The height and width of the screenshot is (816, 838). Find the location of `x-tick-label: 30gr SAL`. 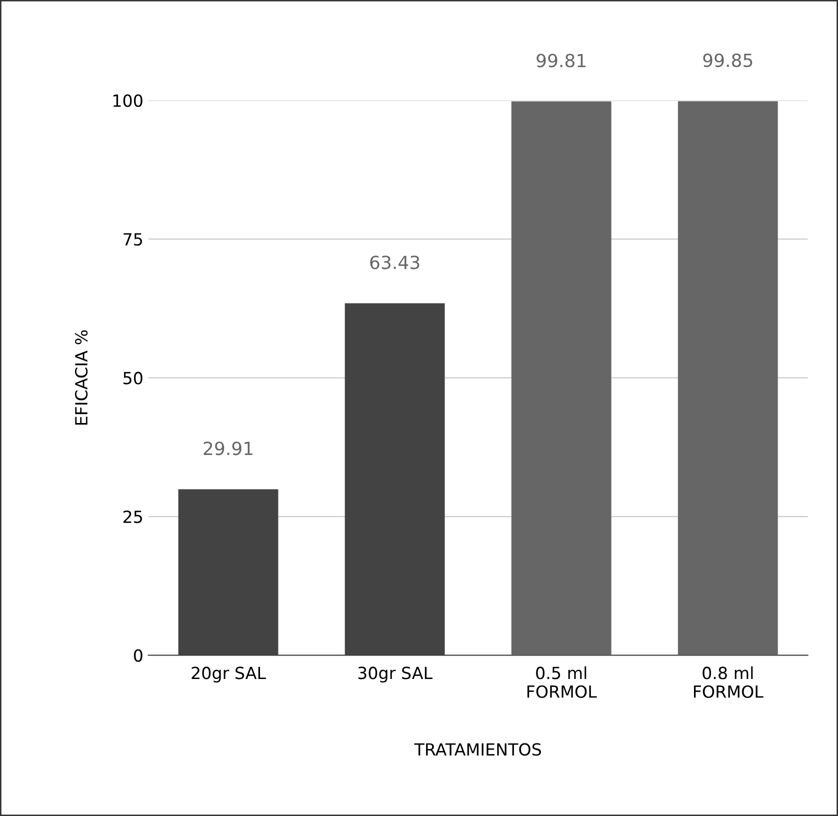

x-tick-label: 30gr SAL is located at coordinates (395, 674).